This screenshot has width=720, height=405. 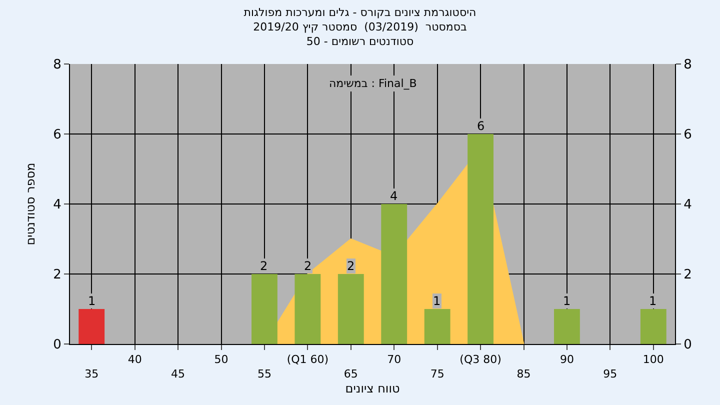 I want to click on x-tick-label: (Q1 60), so click(x=307, y=359).